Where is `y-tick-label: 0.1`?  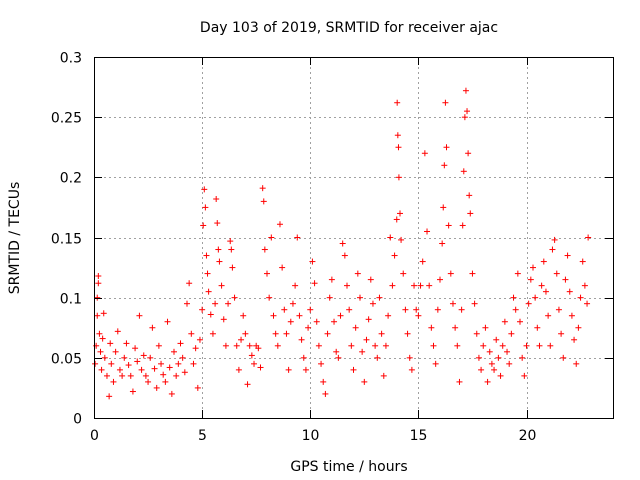
y-tick-label: 0.1 is located at coordinates (71, 300).